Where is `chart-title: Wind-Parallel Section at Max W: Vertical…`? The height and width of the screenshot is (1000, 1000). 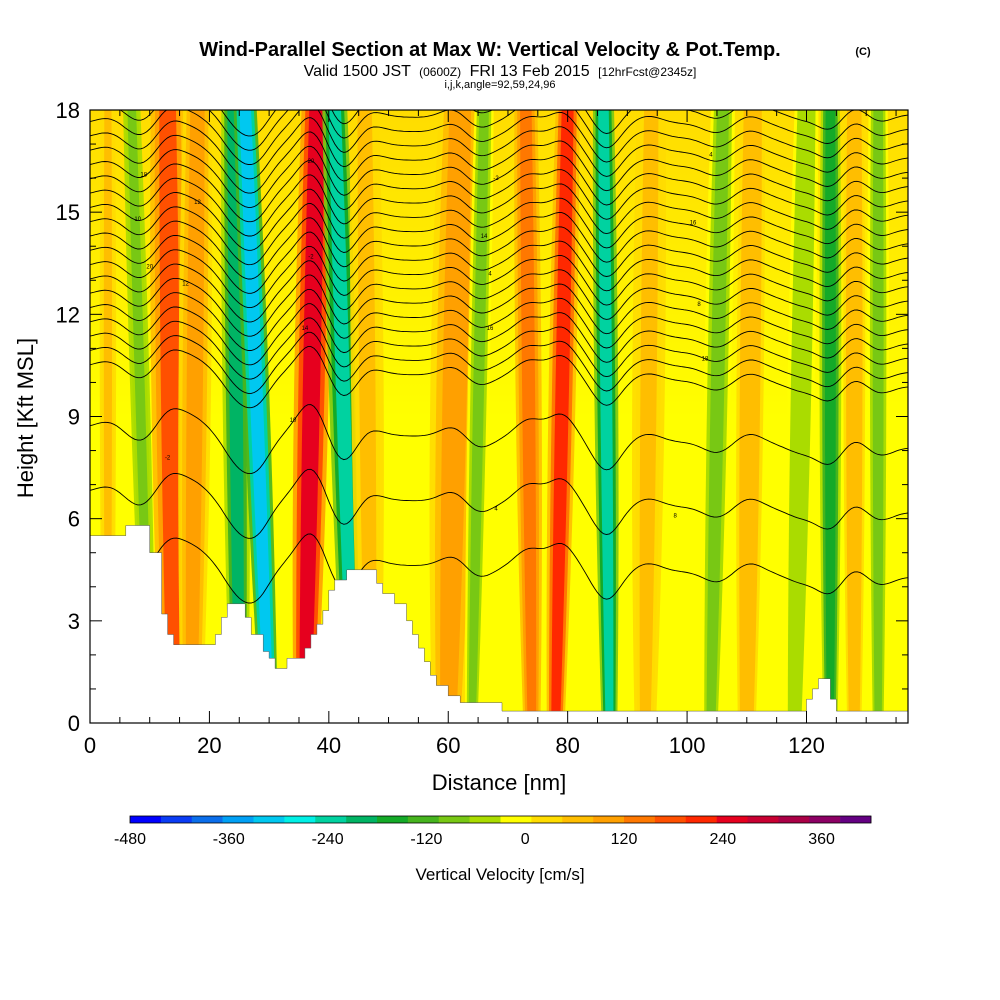 chart-title: Wind-Parallel Section at Max W: Vertical… is located at coordinates (489, 50).